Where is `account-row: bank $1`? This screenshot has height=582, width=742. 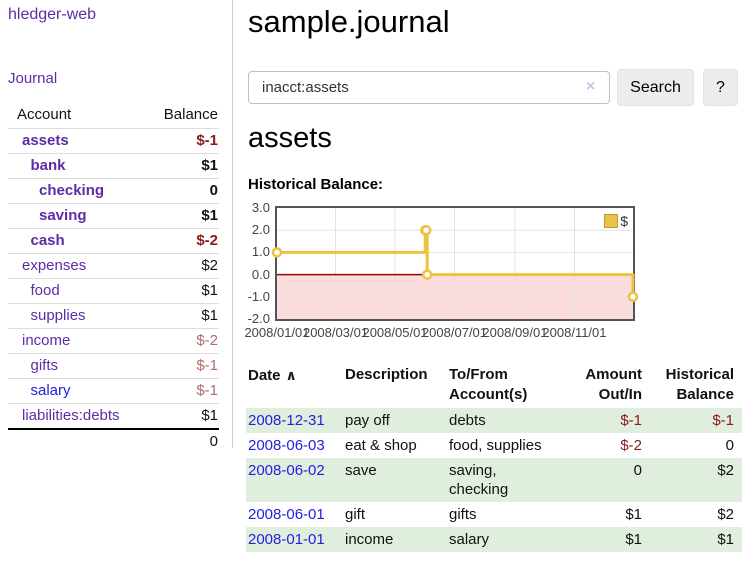 account-row: bank $1 is located at coordinates (113, 166).